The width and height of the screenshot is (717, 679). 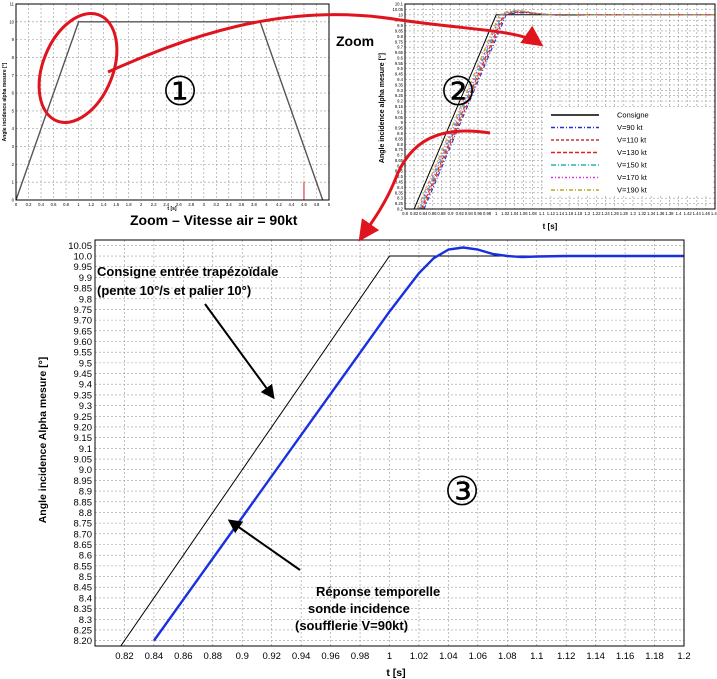 What do you see at coordinates (642, 213) in the screenshot?
I see `x-tick-label: 1.32` at bounding box center [642, 213].